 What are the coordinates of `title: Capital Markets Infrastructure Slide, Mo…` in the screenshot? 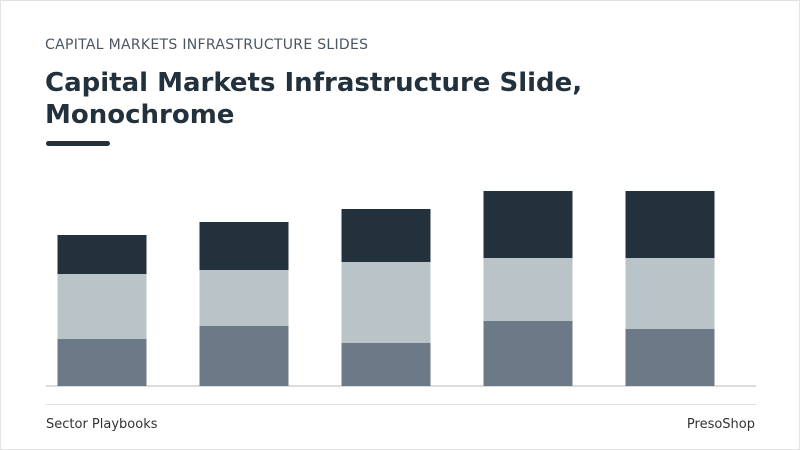 It's located at (314, 99).